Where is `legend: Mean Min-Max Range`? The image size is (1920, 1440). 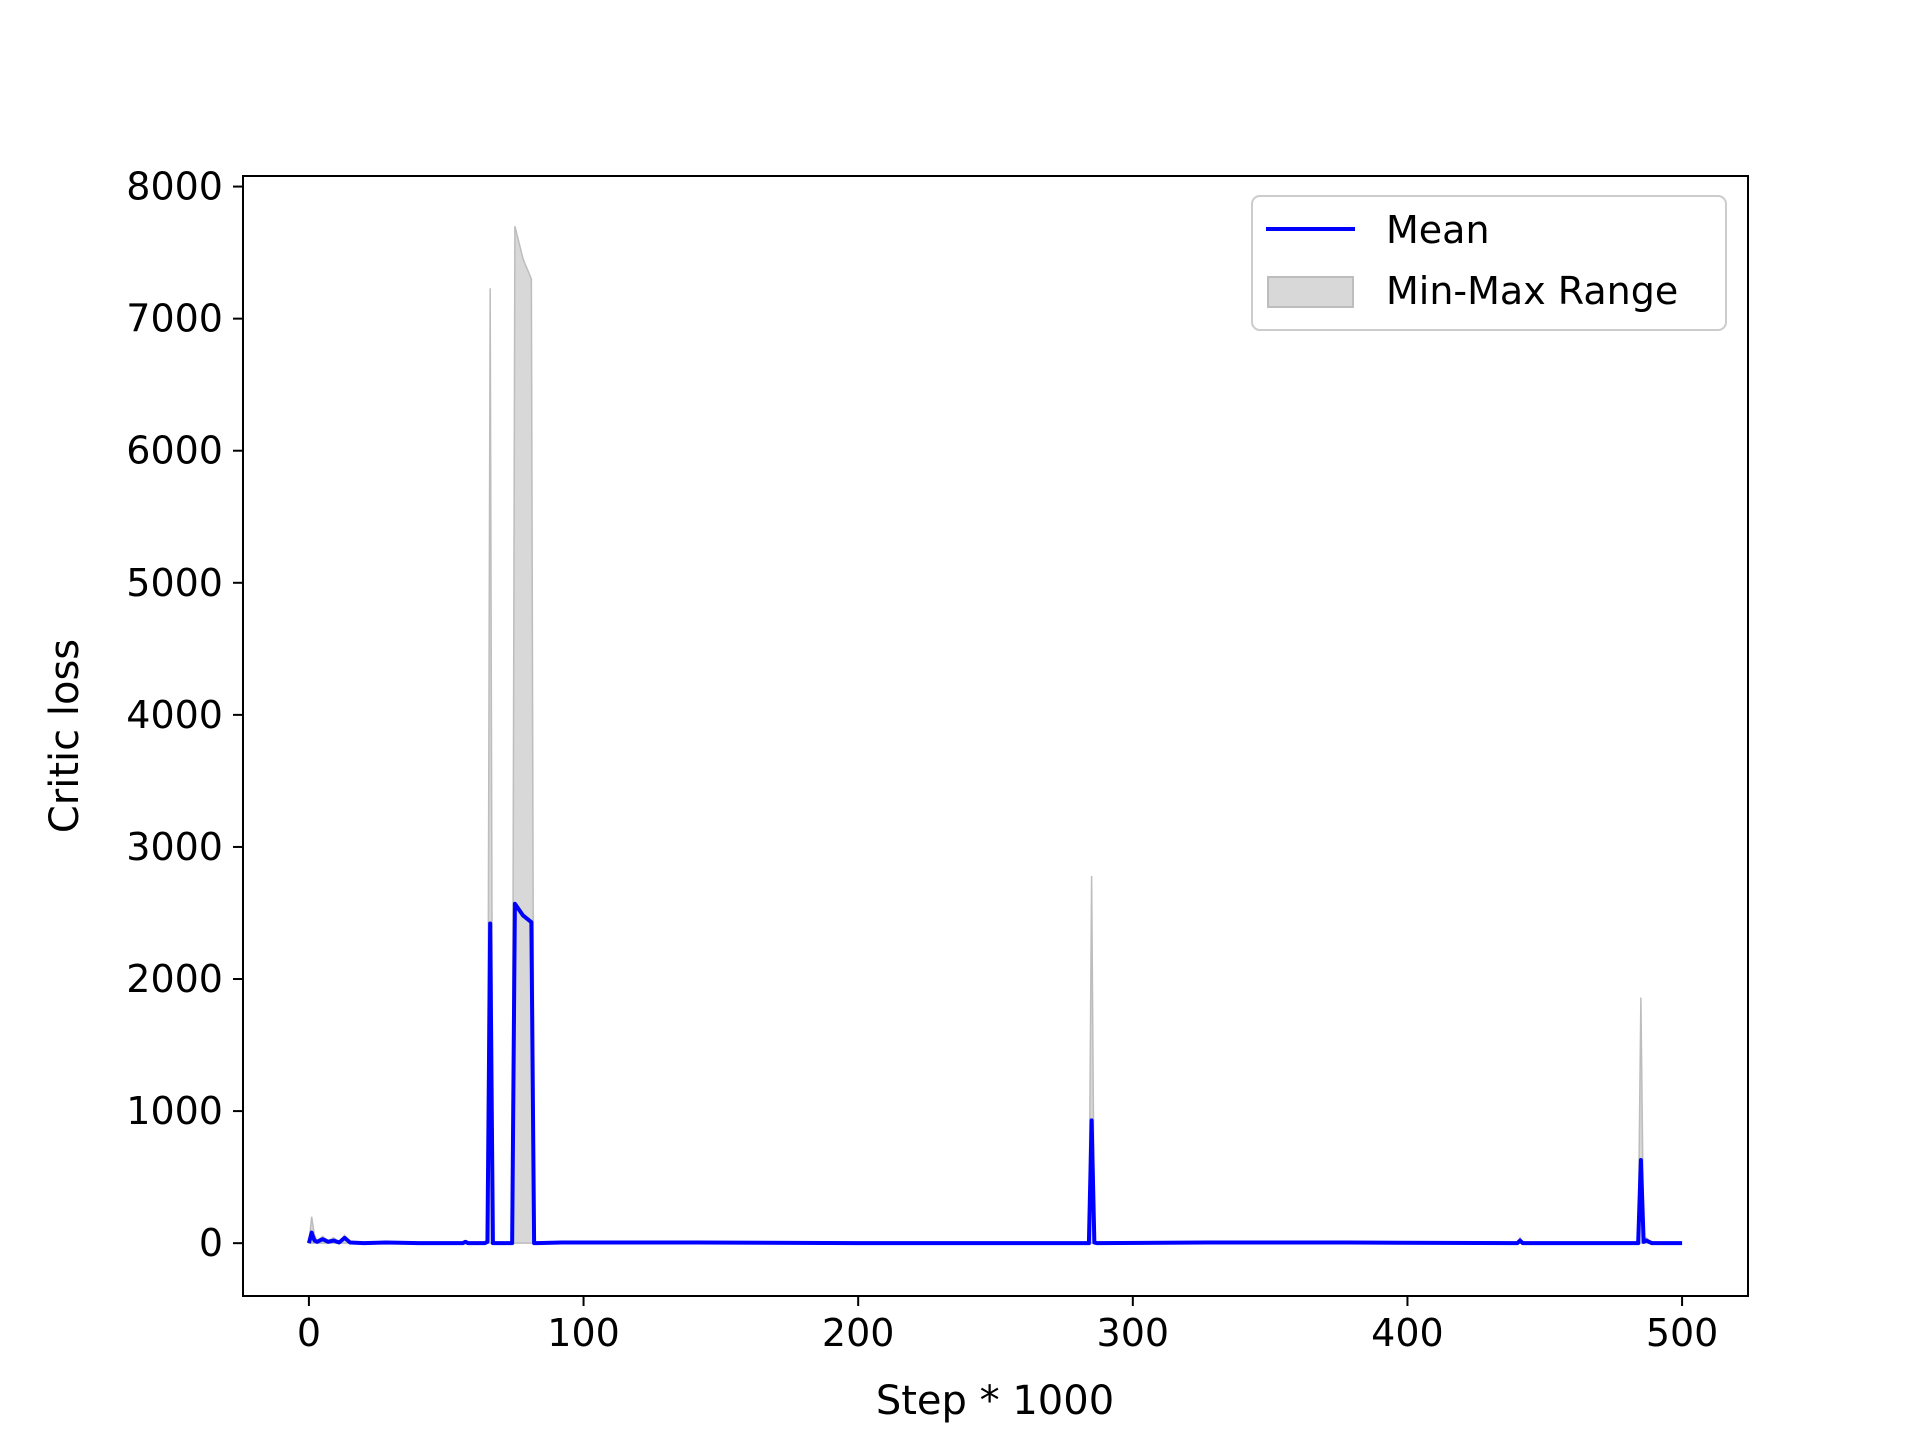
legend: Mean Min-Max Range is located at coordinates (1489, 263).